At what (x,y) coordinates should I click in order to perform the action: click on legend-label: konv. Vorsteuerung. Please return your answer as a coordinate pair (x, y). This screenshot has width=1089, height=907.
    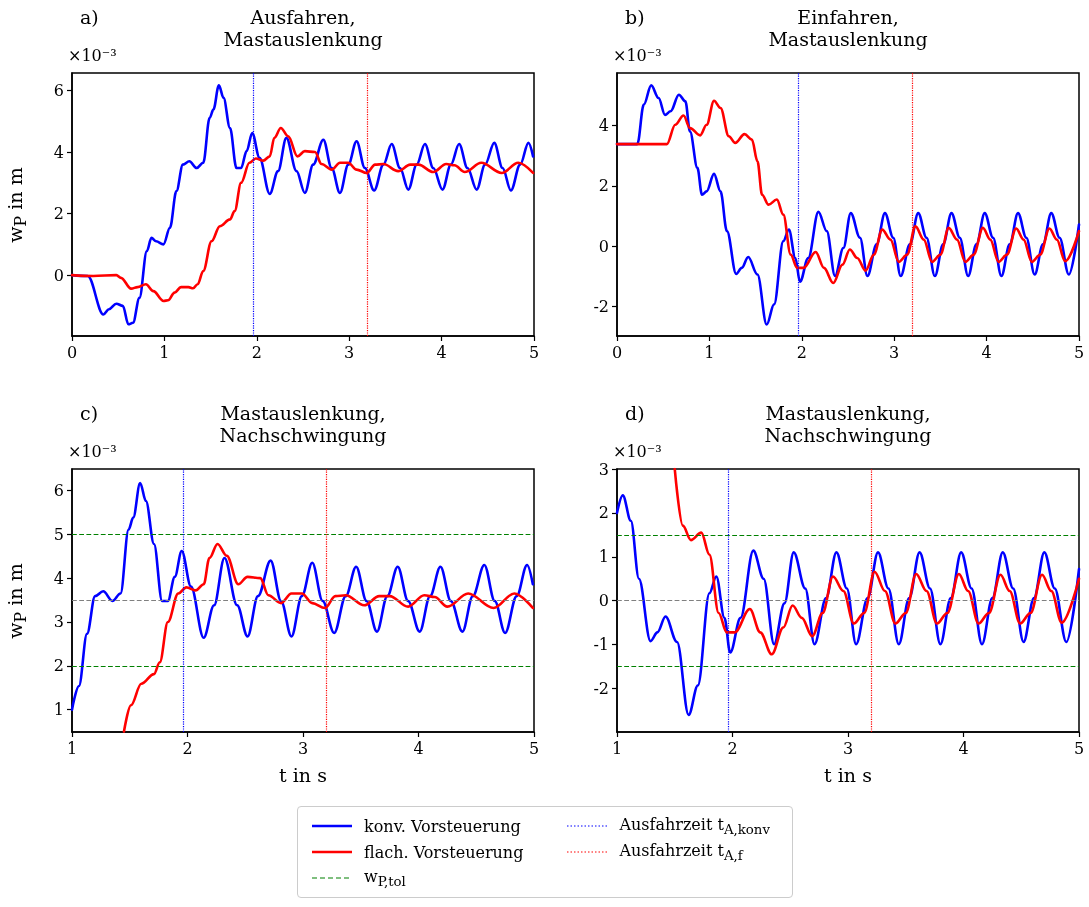
    Looking at the image, I should click on (442, 826).